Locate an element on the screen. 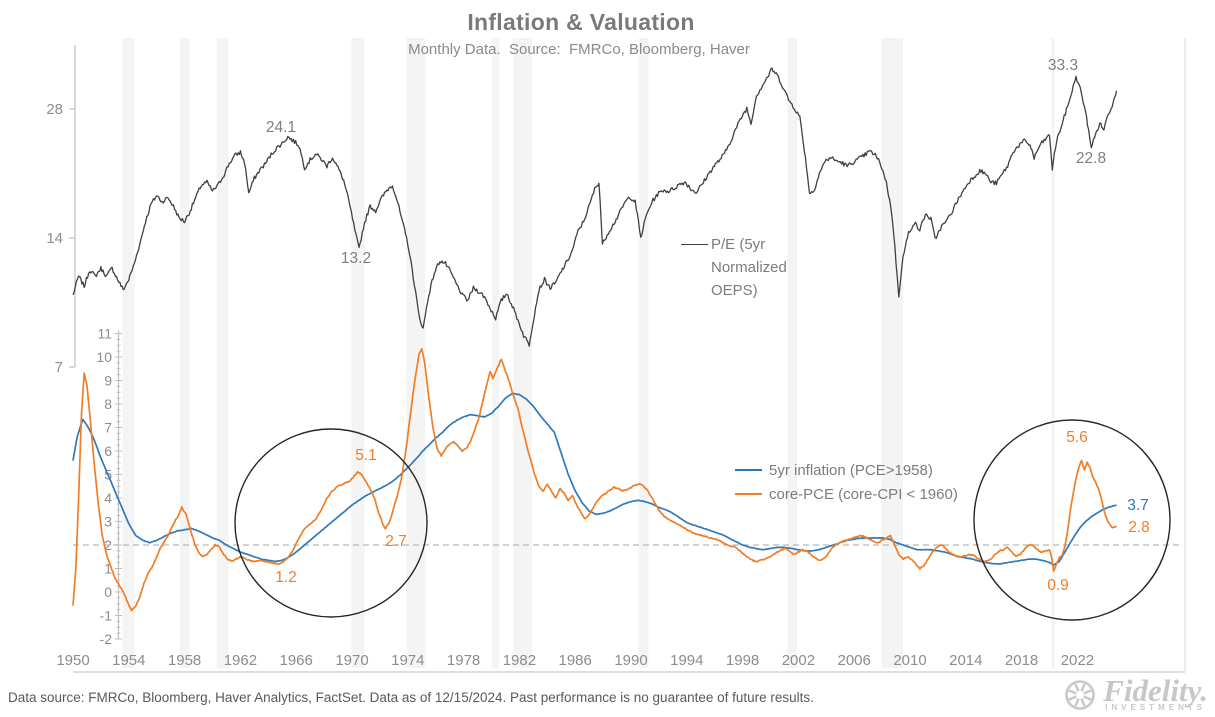 The width and height of the screenshot is (1215, 717). x-tick-label: 2010 is located at coordinates (909, 660).